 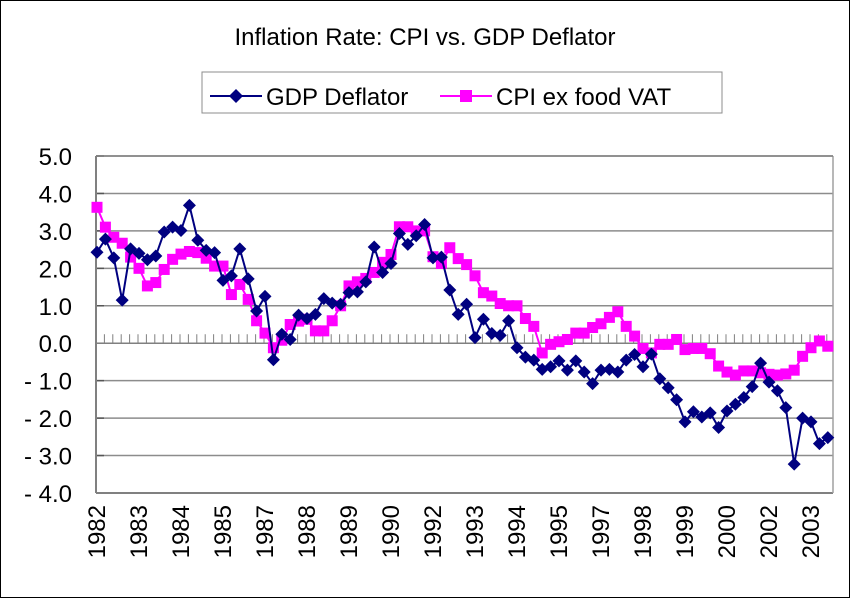 What do you see at coordinates (559, 531) in the screenshot?
I see `x-tick-label: 1995` at bounding box center [559, 531].